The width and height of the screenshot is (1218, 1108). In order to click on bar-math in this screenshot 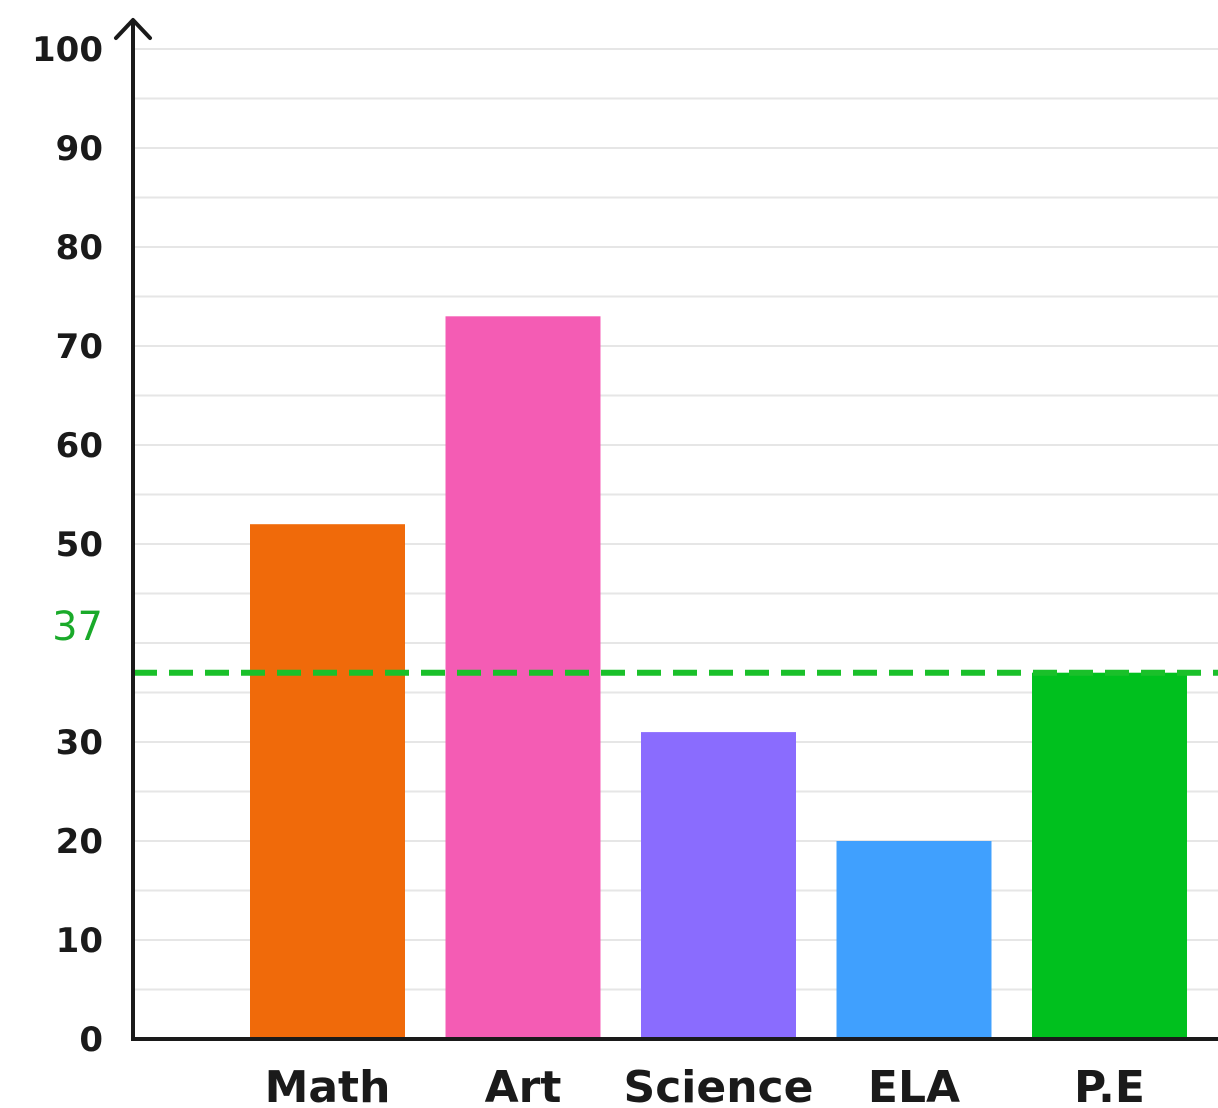, I will do `click(327, 781)`.